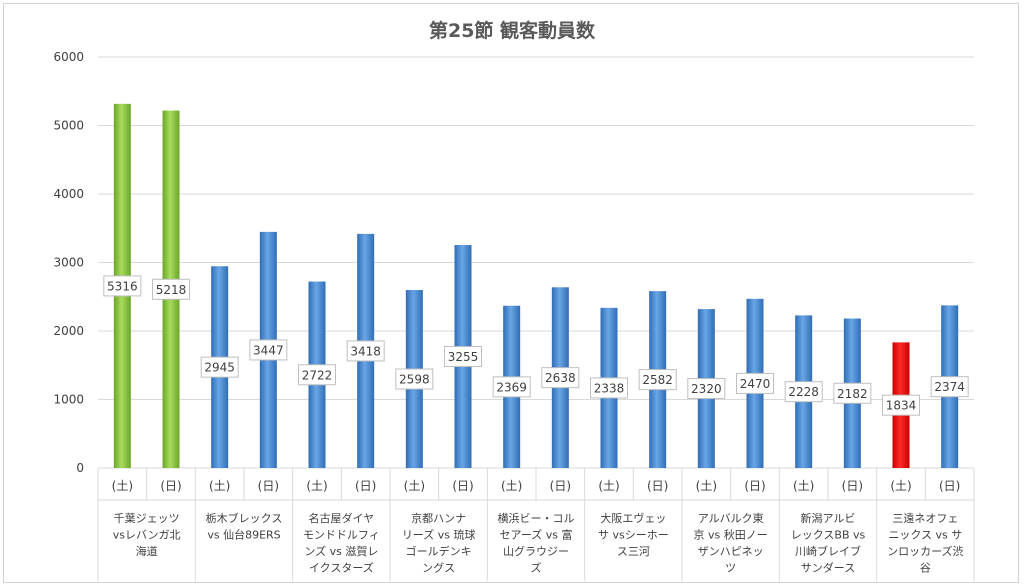  What do you see at coordinates (633, 518) in the screenshot?
I see `category-label: 大阪エヴェッ` at bounding box center [633, 518].